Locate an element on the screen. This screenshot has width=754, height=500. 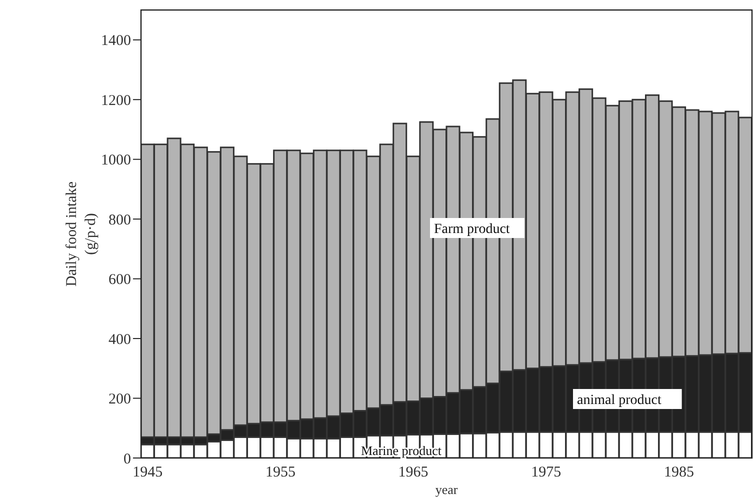
y-tick-label: 400 is located at coordinates (119, 340).